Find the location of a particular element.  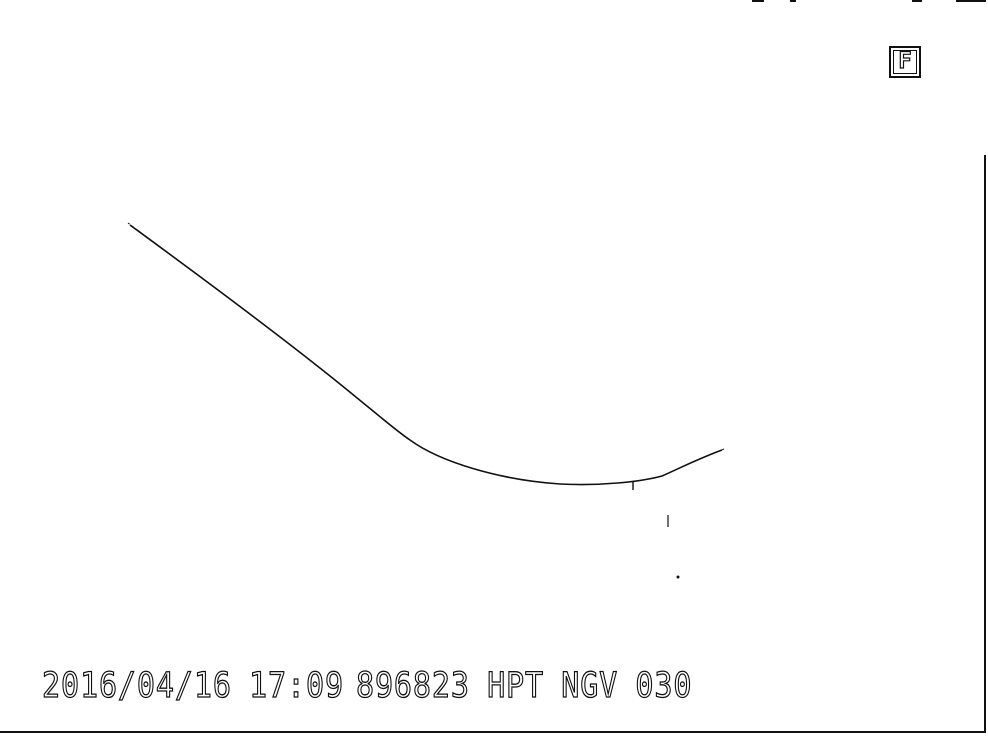

stamp-channel: 030 is located at coordinates (664, 685).